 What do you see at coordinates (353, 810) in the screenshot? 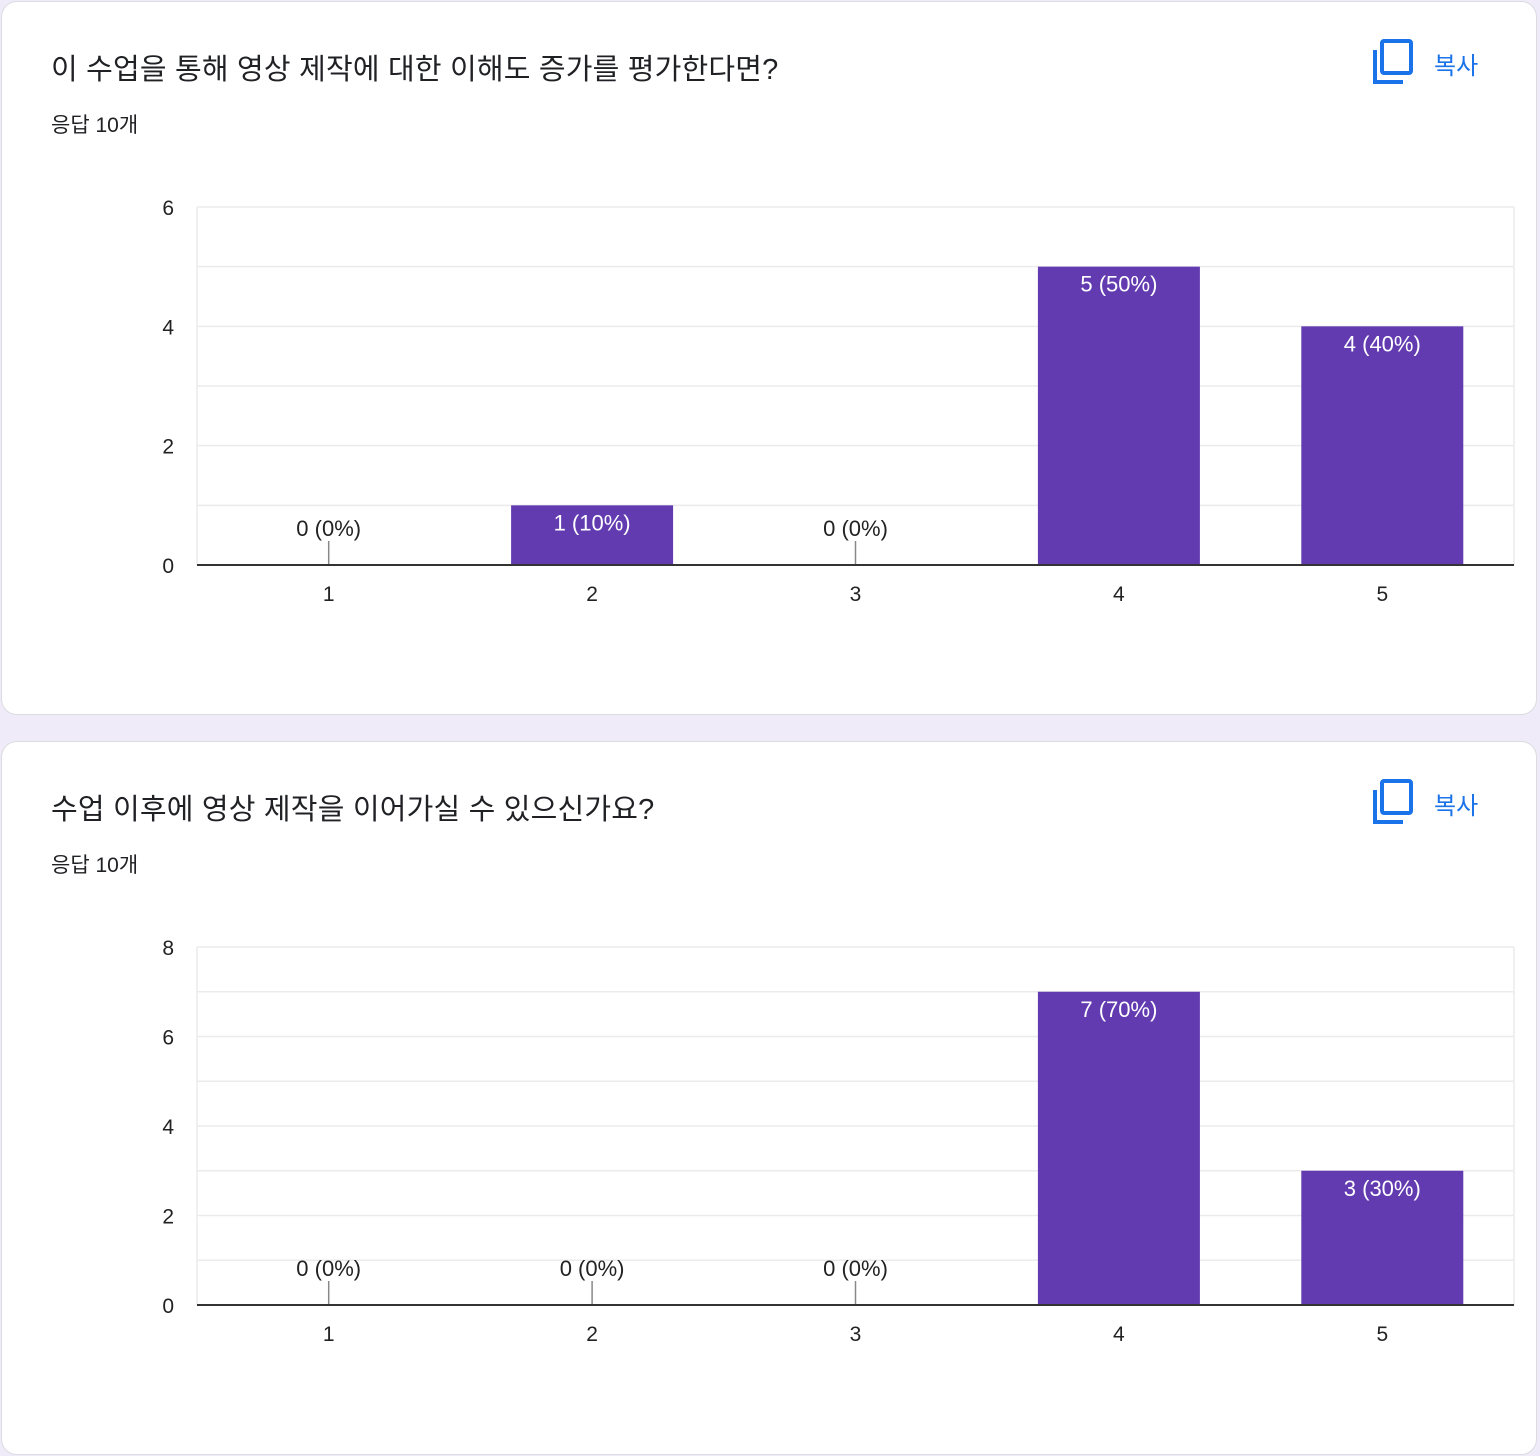
I see `question-title: 수업 이후에 영상 제작을 이어가실 수 있으신가요?` at bounding box center [353, 810].